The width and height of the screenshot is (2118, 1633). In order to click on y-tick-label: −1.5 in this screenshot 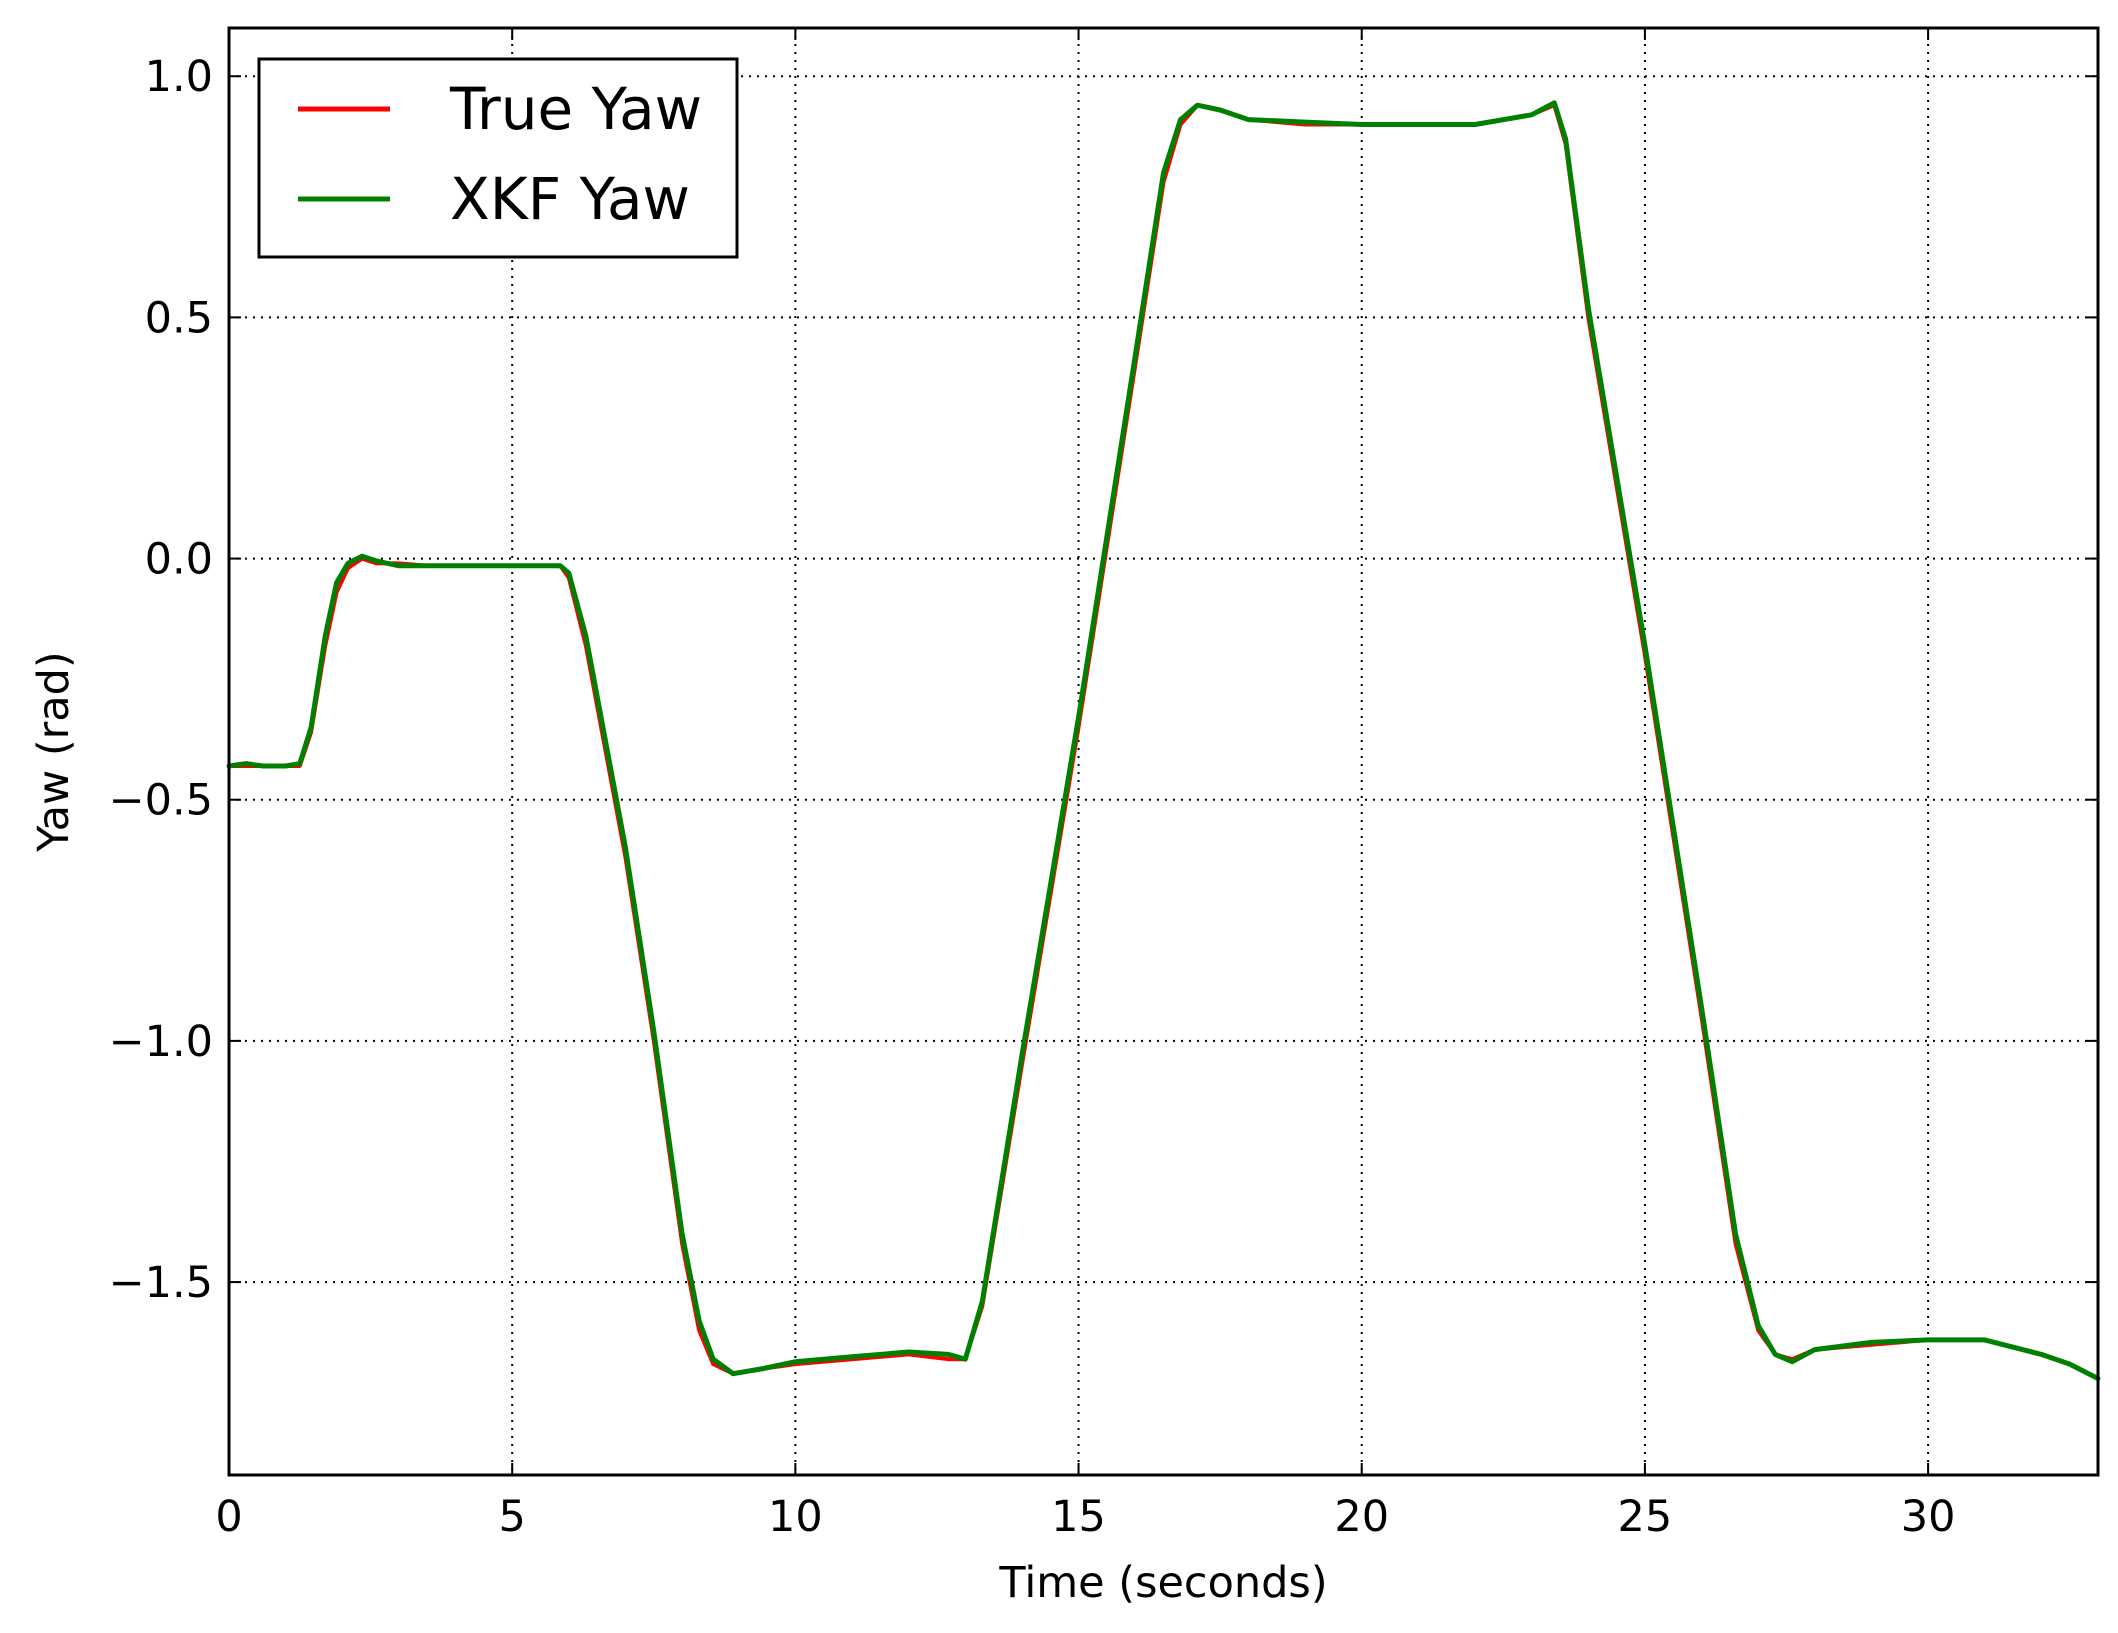, I will do `click(161, 1283)`.